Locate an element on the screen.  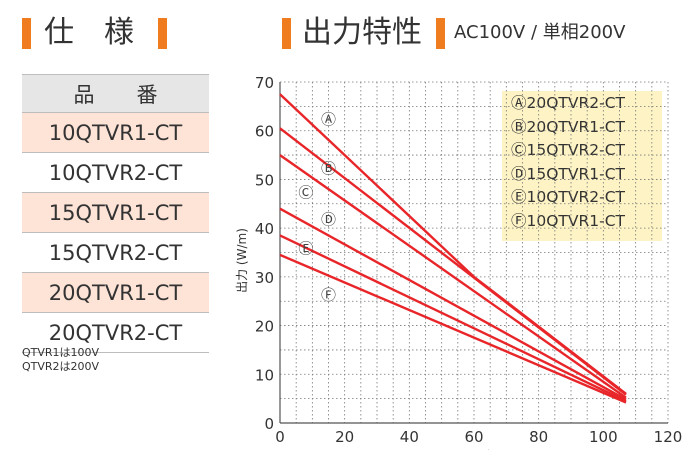
spec-heading-bar-right is located at coordinates (162, 33).